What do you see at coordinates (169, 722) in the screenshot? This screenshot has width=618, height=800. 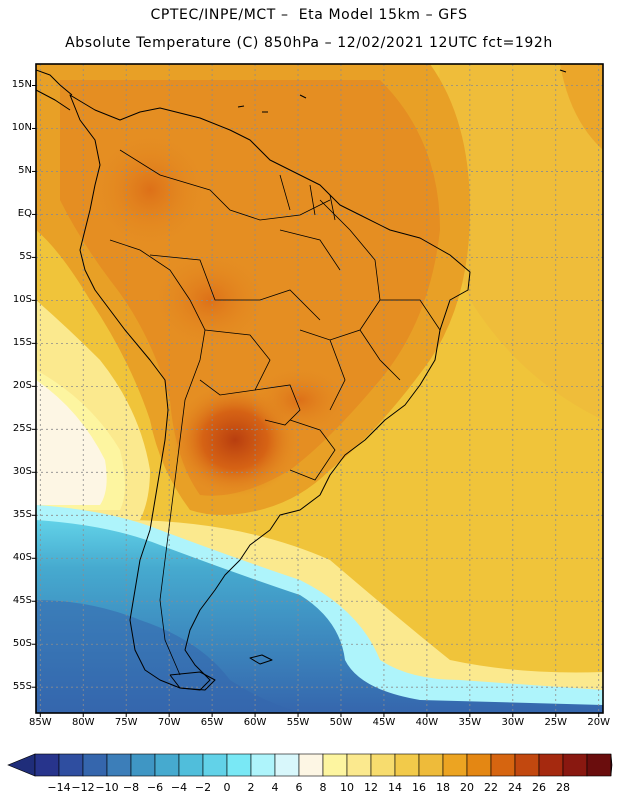 I see `lon-tick-label: 70W` at bounding box center [169, 722].